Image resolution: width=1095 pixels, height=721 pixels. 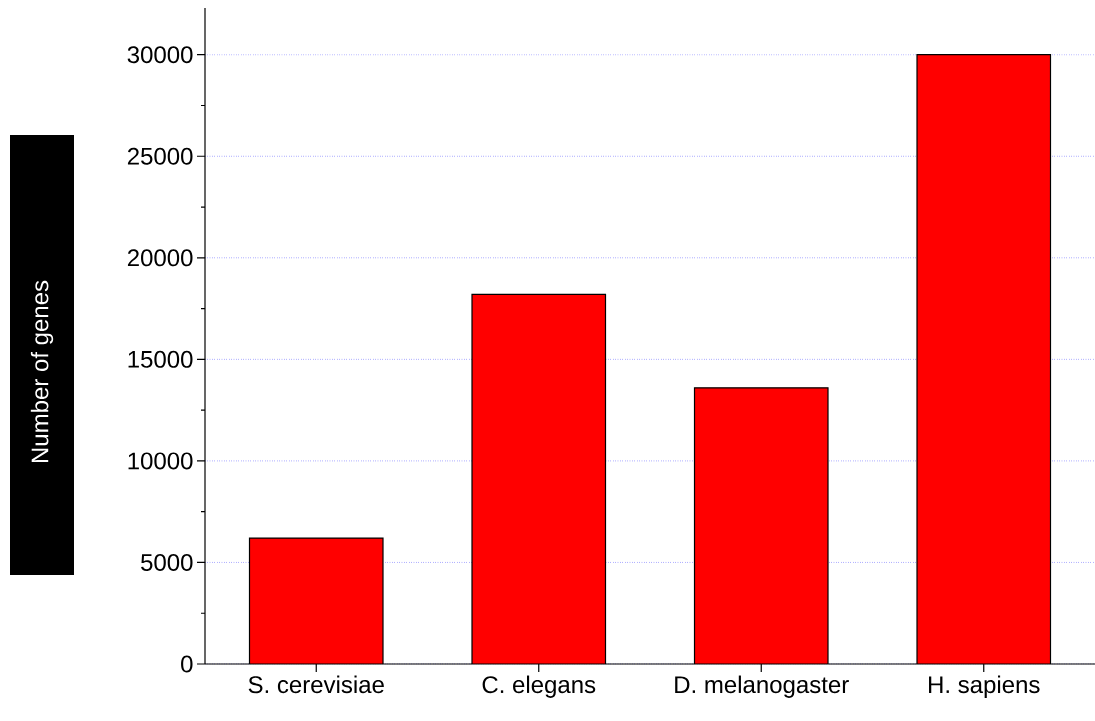 I want to click on x-tick-label: S. cerevisiae, so click(x=316, y=684).